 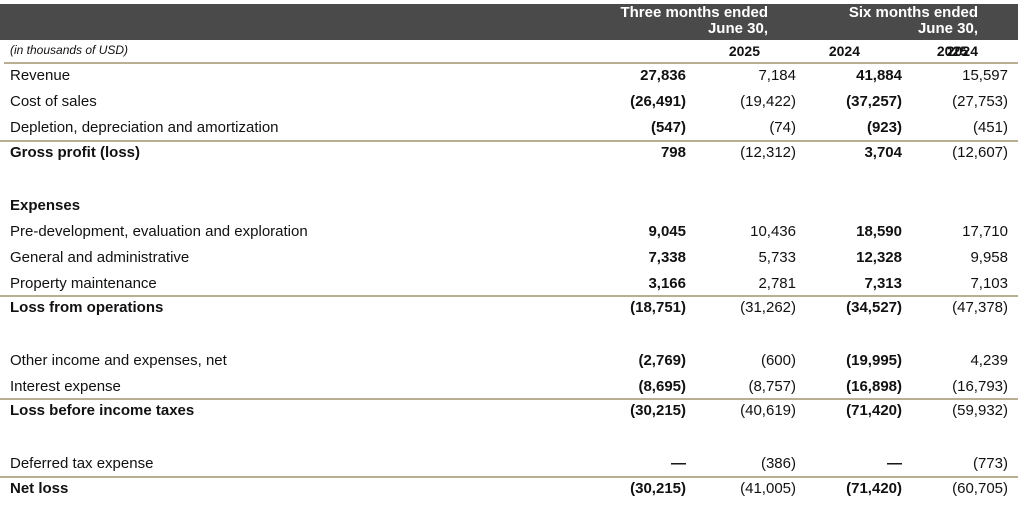 I want to click on cell-3m-2025: 798, so click(x=673, y=152).